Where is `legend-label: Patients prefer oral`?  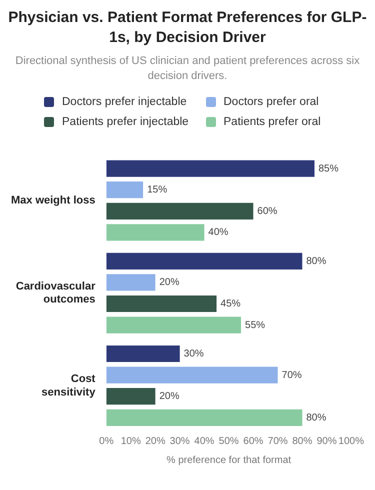
legend-label: Patients prefer oral is located at coordinates (272, 122).